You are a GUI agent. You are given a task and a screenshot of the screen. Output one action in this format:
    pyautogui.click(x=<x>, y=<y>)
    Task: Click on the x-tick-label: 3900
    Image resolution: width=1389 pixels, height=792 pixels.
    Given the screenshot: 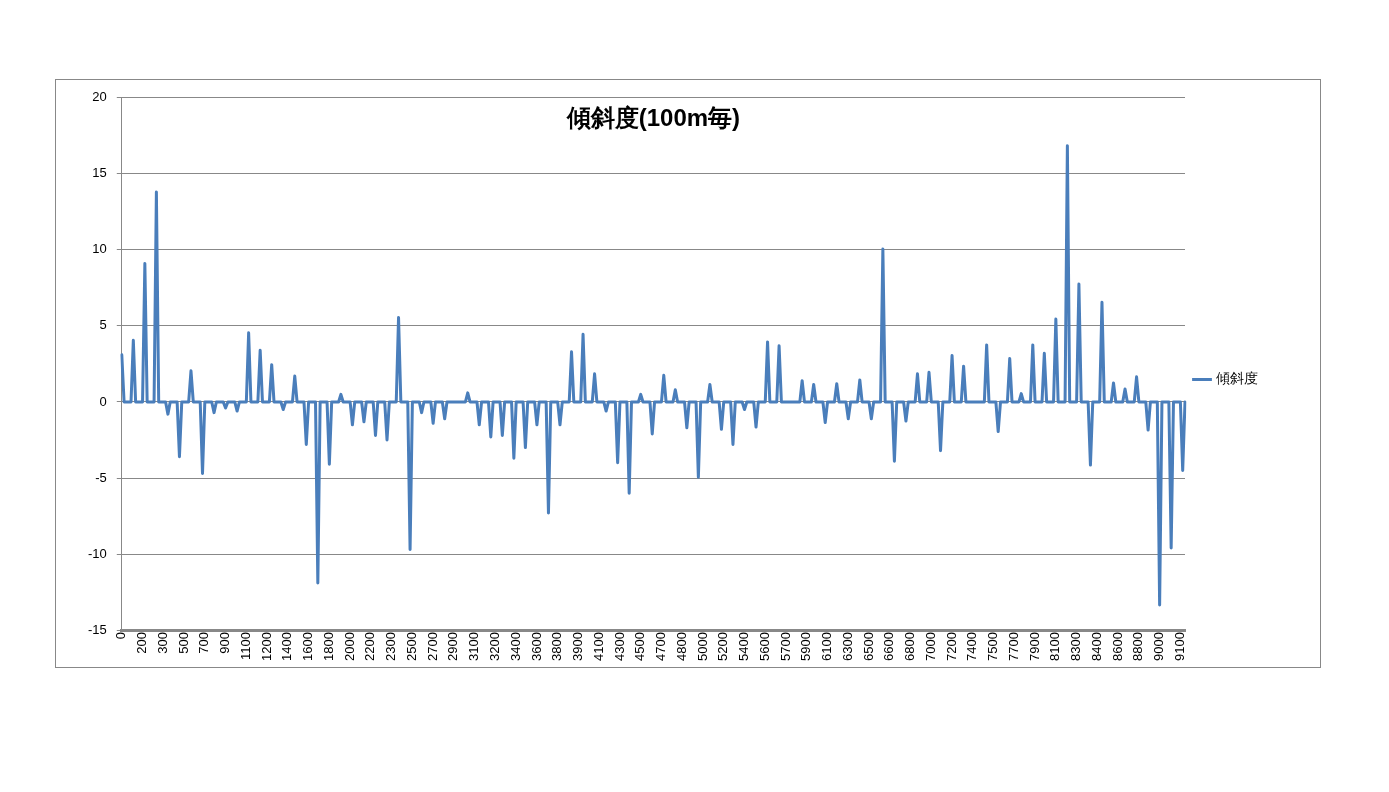 What is the action you would take?
    pyautogui.click(x=578, y=646)
    